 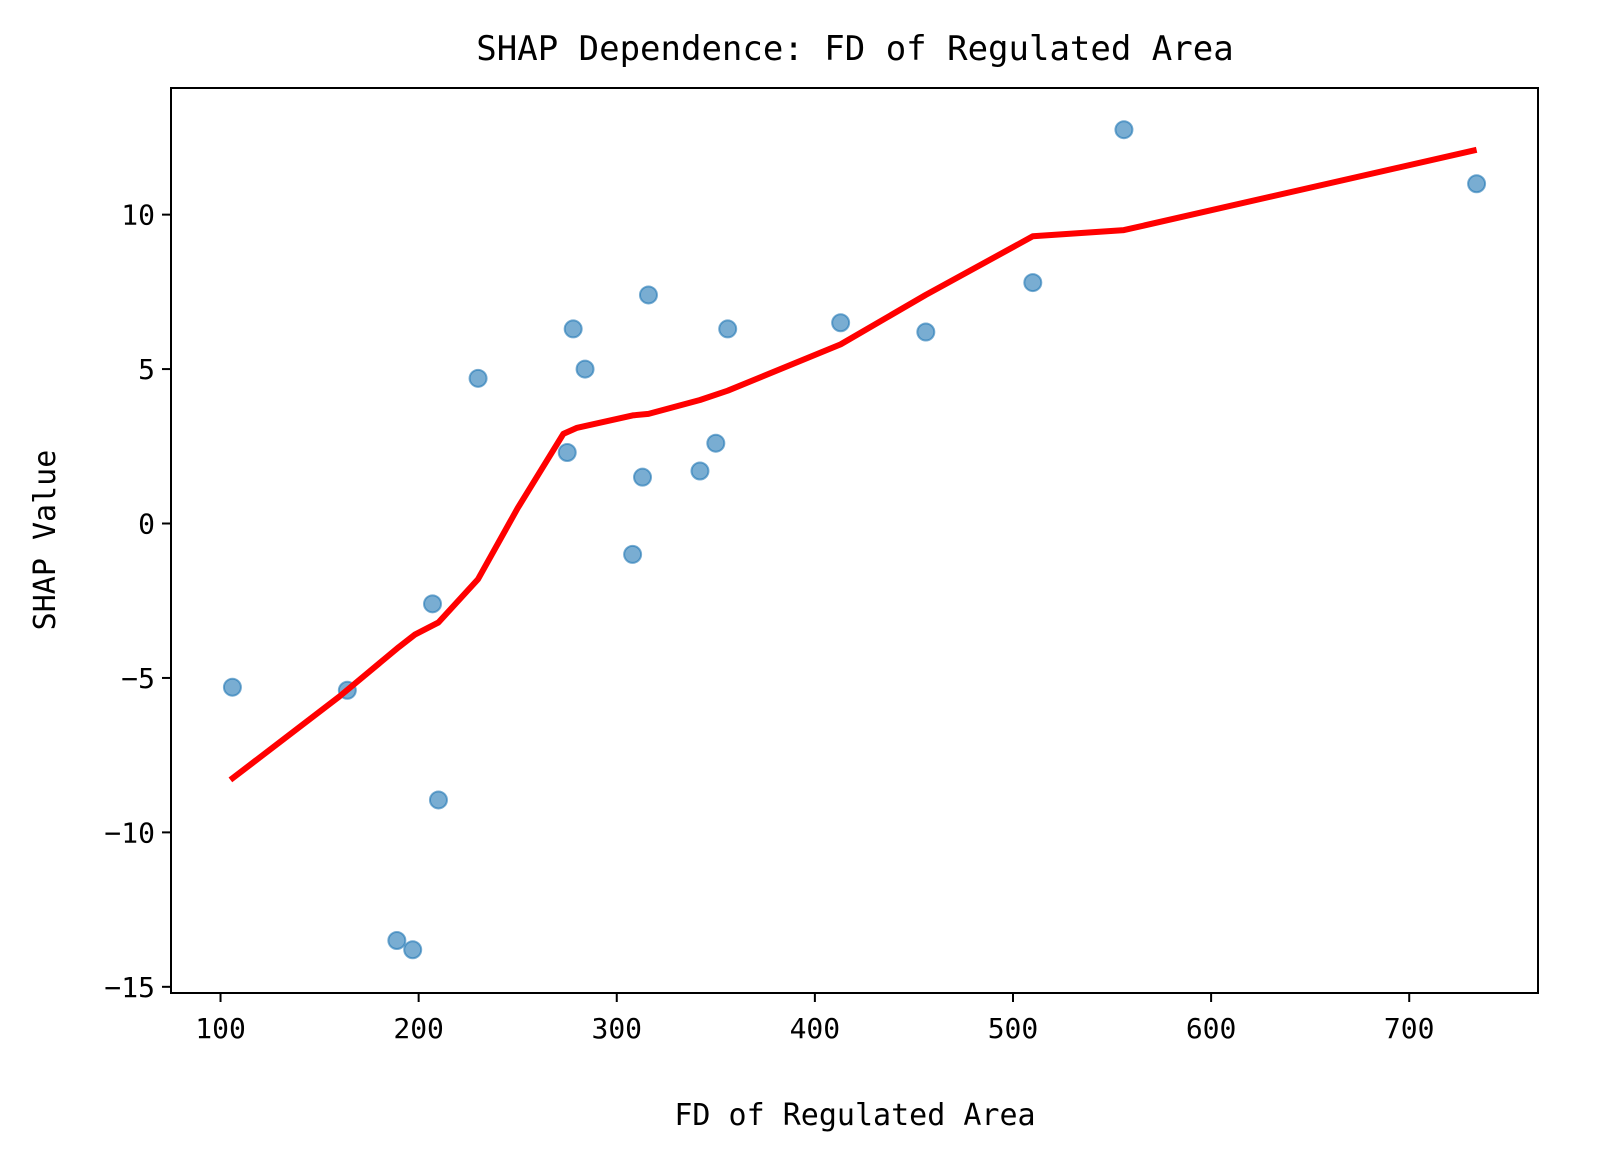 What do you see at coordinates (129, 987) in the screenshot?
I see `y-tick-label: −15` at bounding box center [129, 987].